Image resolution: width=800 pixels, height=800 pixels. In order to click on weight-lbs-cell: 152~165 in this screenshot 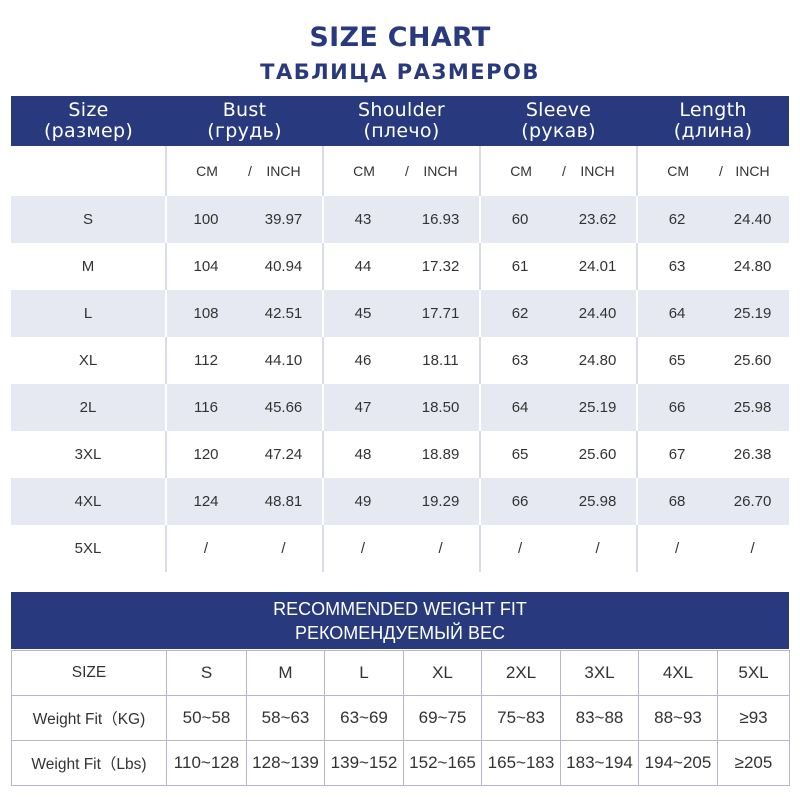, I will do `click(442, 763)`.